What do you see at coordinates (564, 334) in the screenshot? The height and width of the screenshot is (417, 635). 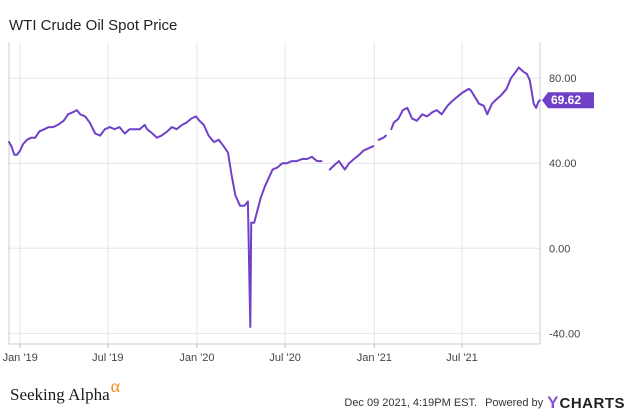 I see `y-tick-label: -40.00` at bounding box center [564, 334].